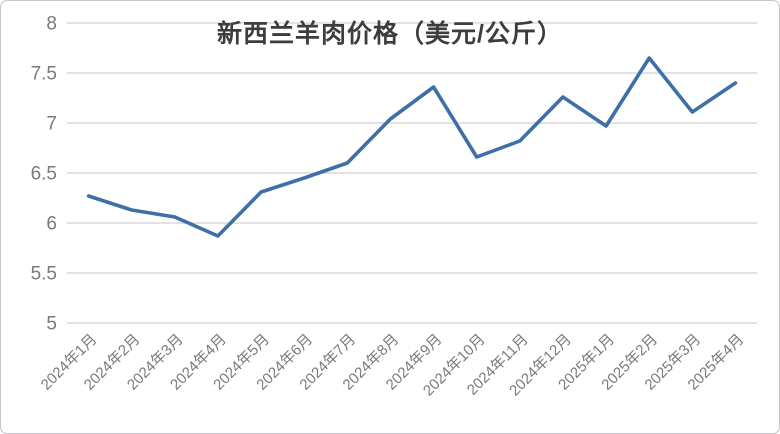  Describe the element at coordinates (51, 324) in the screenshot. I see `y-axis-label: 5` at that location.